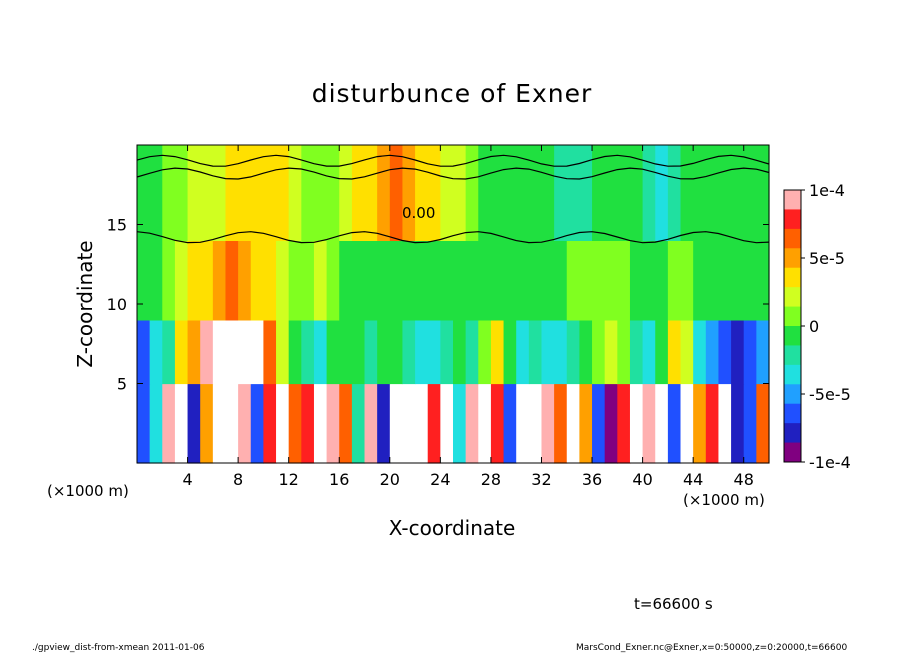 The image size is (904, 654). I want to click on zero-contours, so click(453, 199).